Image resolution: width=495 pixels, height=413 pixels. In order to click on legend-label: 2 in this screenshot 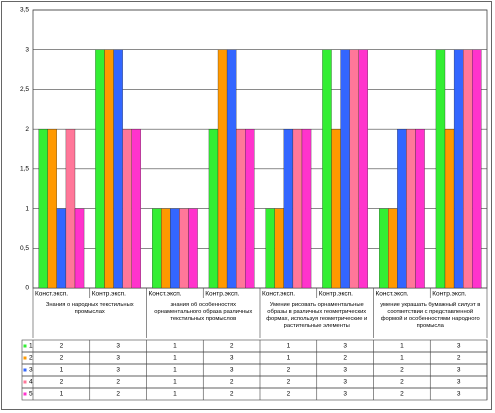, I will do `click(31, 358)`.